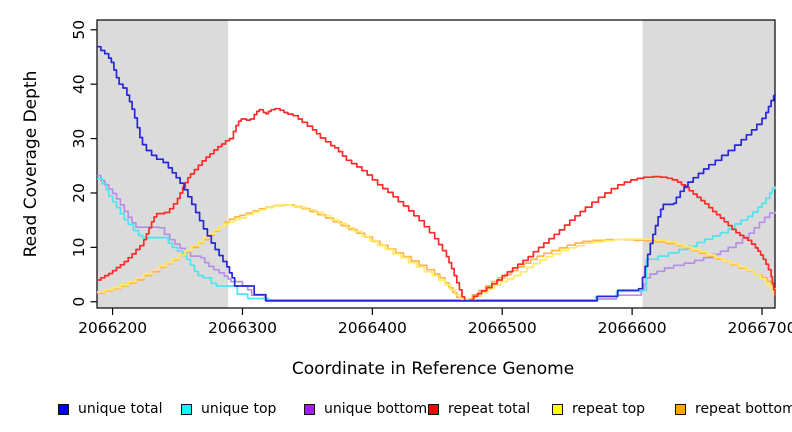  What do you see at coordinates (609, 409) in the screenshot?
I see `legend-label: repeat top` at bounding box center [609, 409].